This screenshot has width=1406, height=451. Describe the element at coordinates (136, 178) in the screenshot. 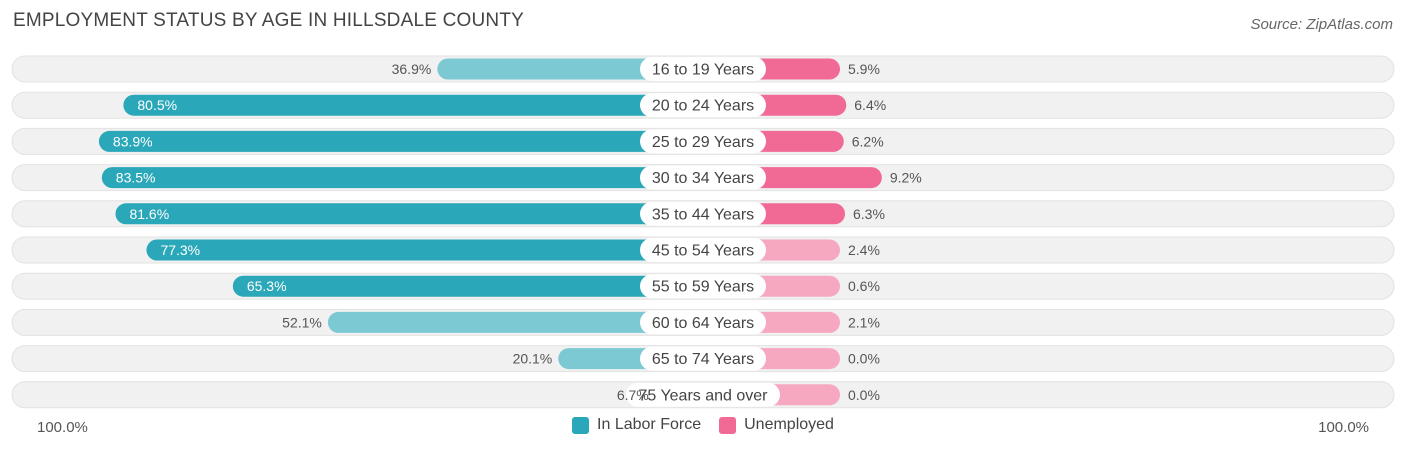

I see `labor-force-value-label: 83.5%` at that location.